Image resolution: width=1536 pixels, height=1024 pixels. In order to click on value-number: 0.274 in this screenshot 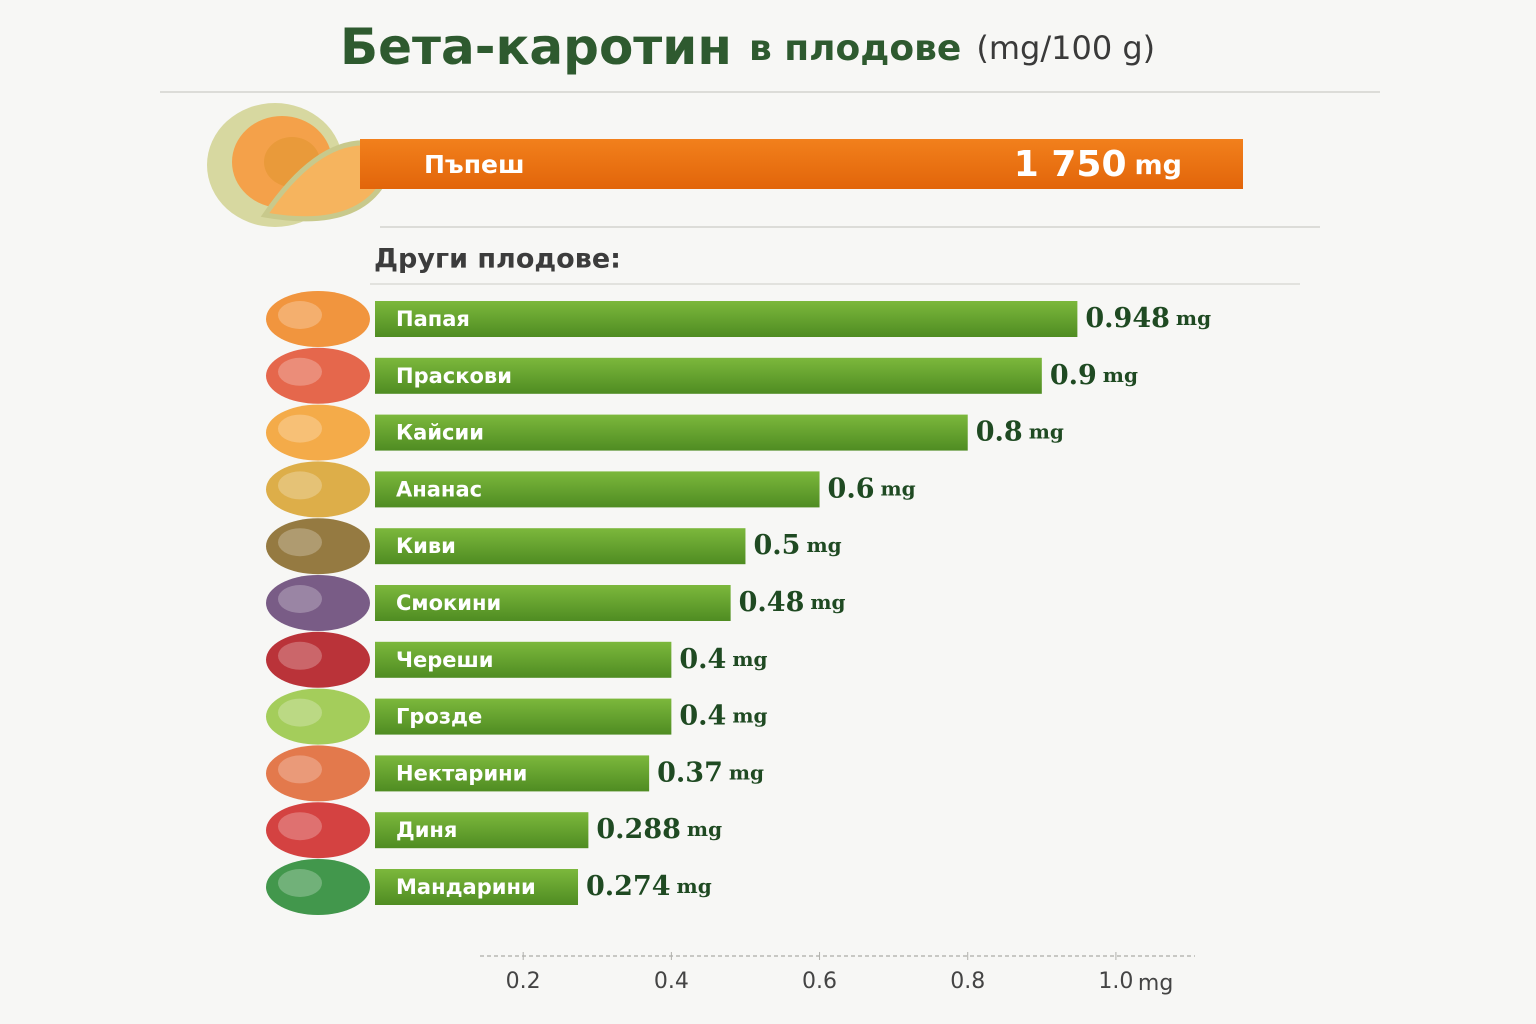, I will do `click(628, 886)`.